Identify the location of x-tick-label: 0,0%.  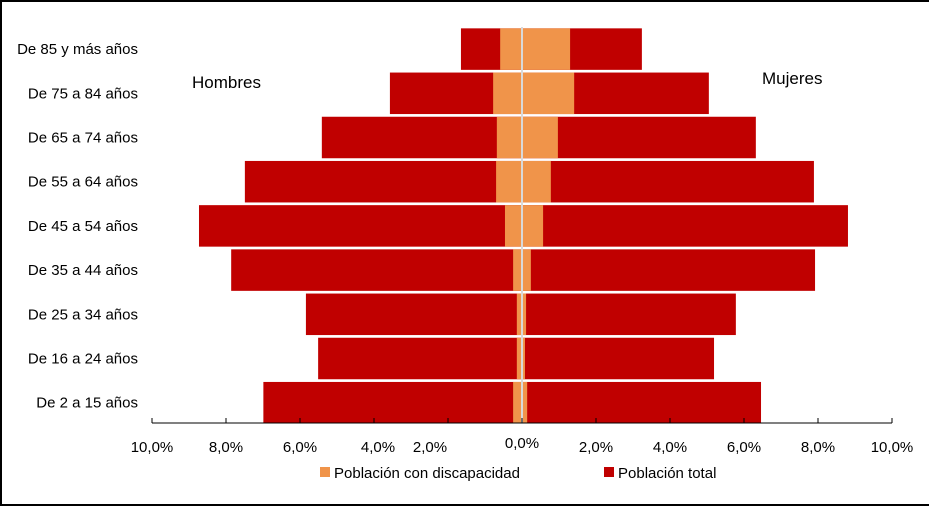
(522, 443).